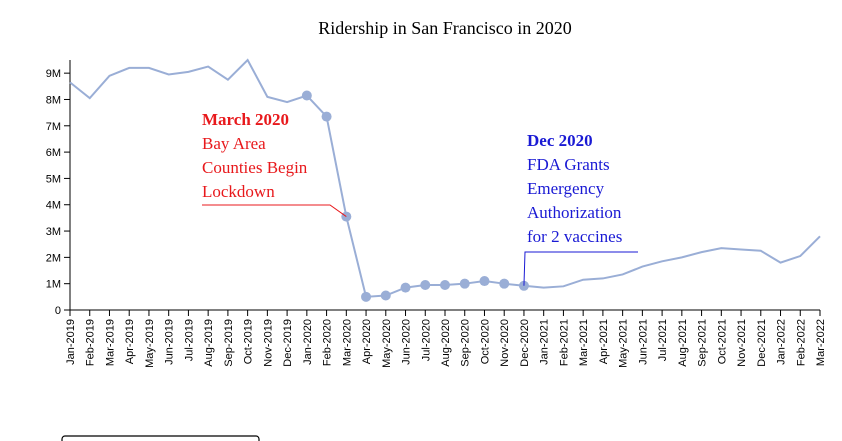 Image resolution: width=842 pixels, height=441 pixels. I want to click on annotation-text: FDA Grants, so click(568, 164).